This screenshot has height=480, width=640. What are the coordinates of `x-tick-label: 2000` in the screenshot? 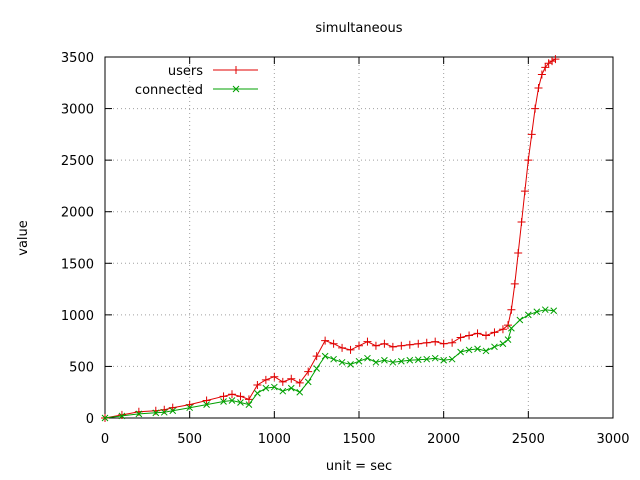 It's located at (443, 439).